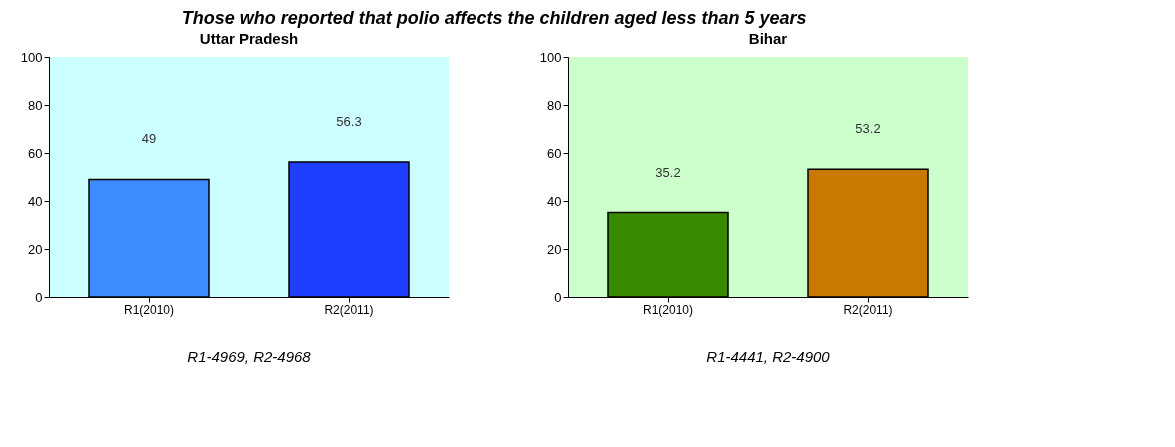  Describe the element at coordinates (868, 129) in the screenshot. I see `data-label: 53.2` at that location.